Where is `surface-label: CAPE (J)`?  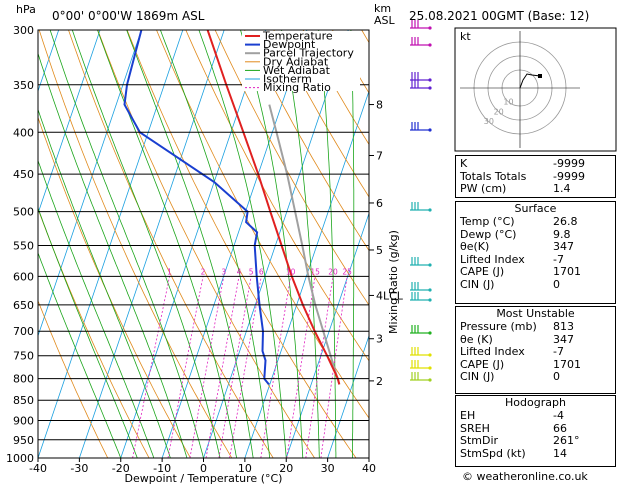 surface-label: CAPE (J) is located at coordinates (482, 272).